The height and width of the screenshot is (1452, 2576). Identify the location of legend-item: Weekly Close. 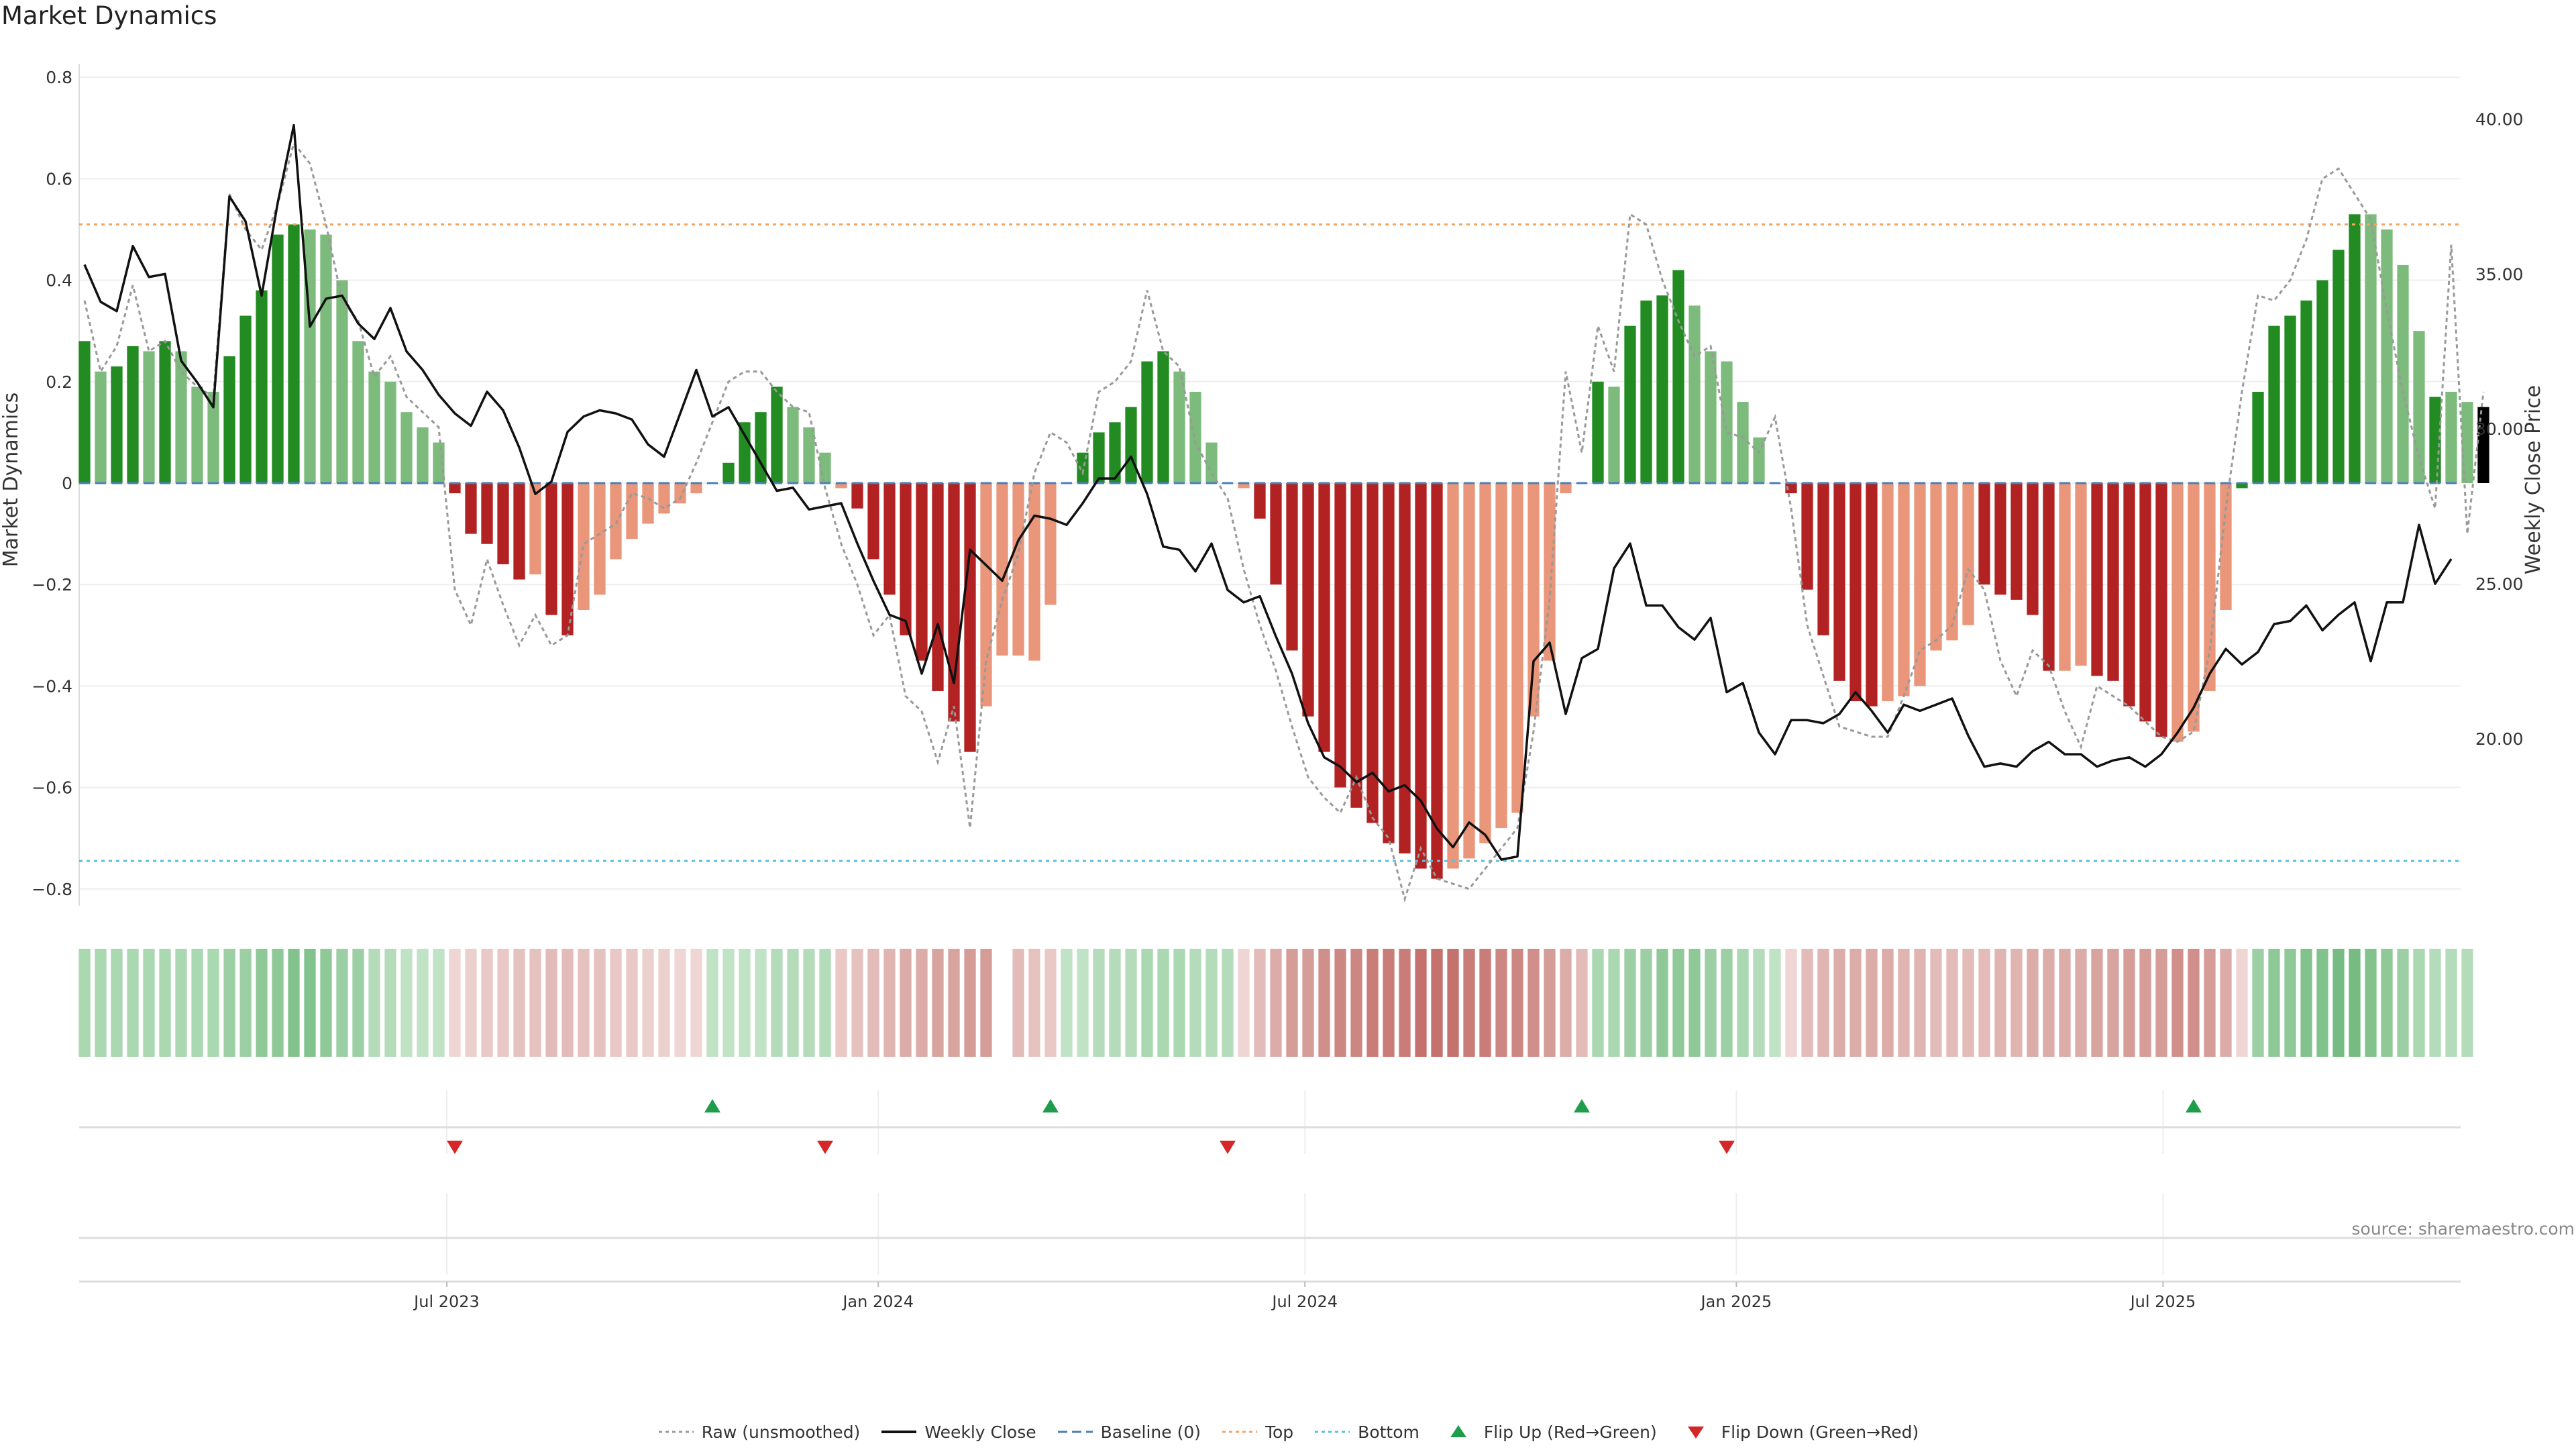
(958, 1432).